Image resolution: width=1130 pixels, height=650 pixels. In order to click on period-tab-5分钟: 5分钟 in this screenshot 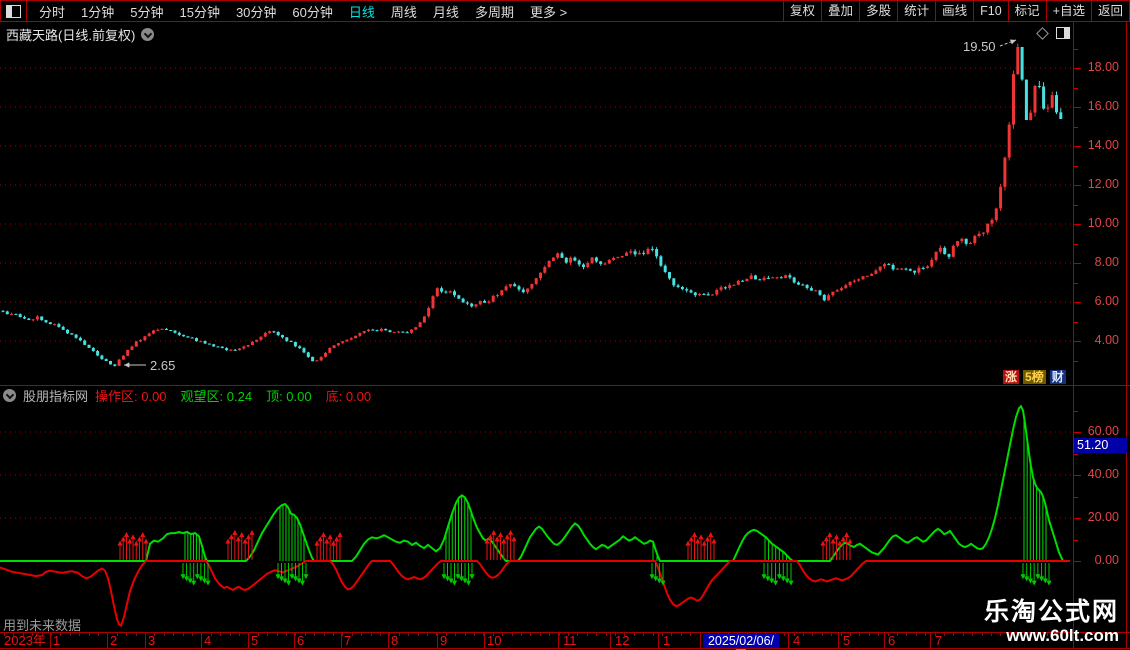, I will do `click(147, 12)`.